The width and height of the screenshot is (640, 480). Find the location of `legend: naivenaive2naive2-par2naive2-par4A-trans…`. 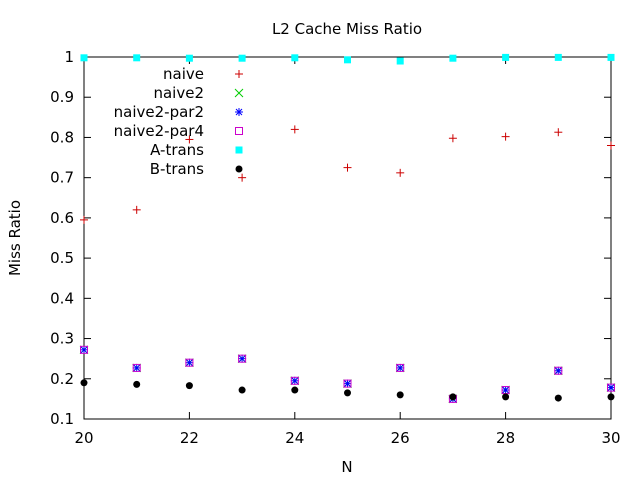

legend: naivenaive2naive2-par2naive2-par4A-trans… is located at coordinates (179, 121).